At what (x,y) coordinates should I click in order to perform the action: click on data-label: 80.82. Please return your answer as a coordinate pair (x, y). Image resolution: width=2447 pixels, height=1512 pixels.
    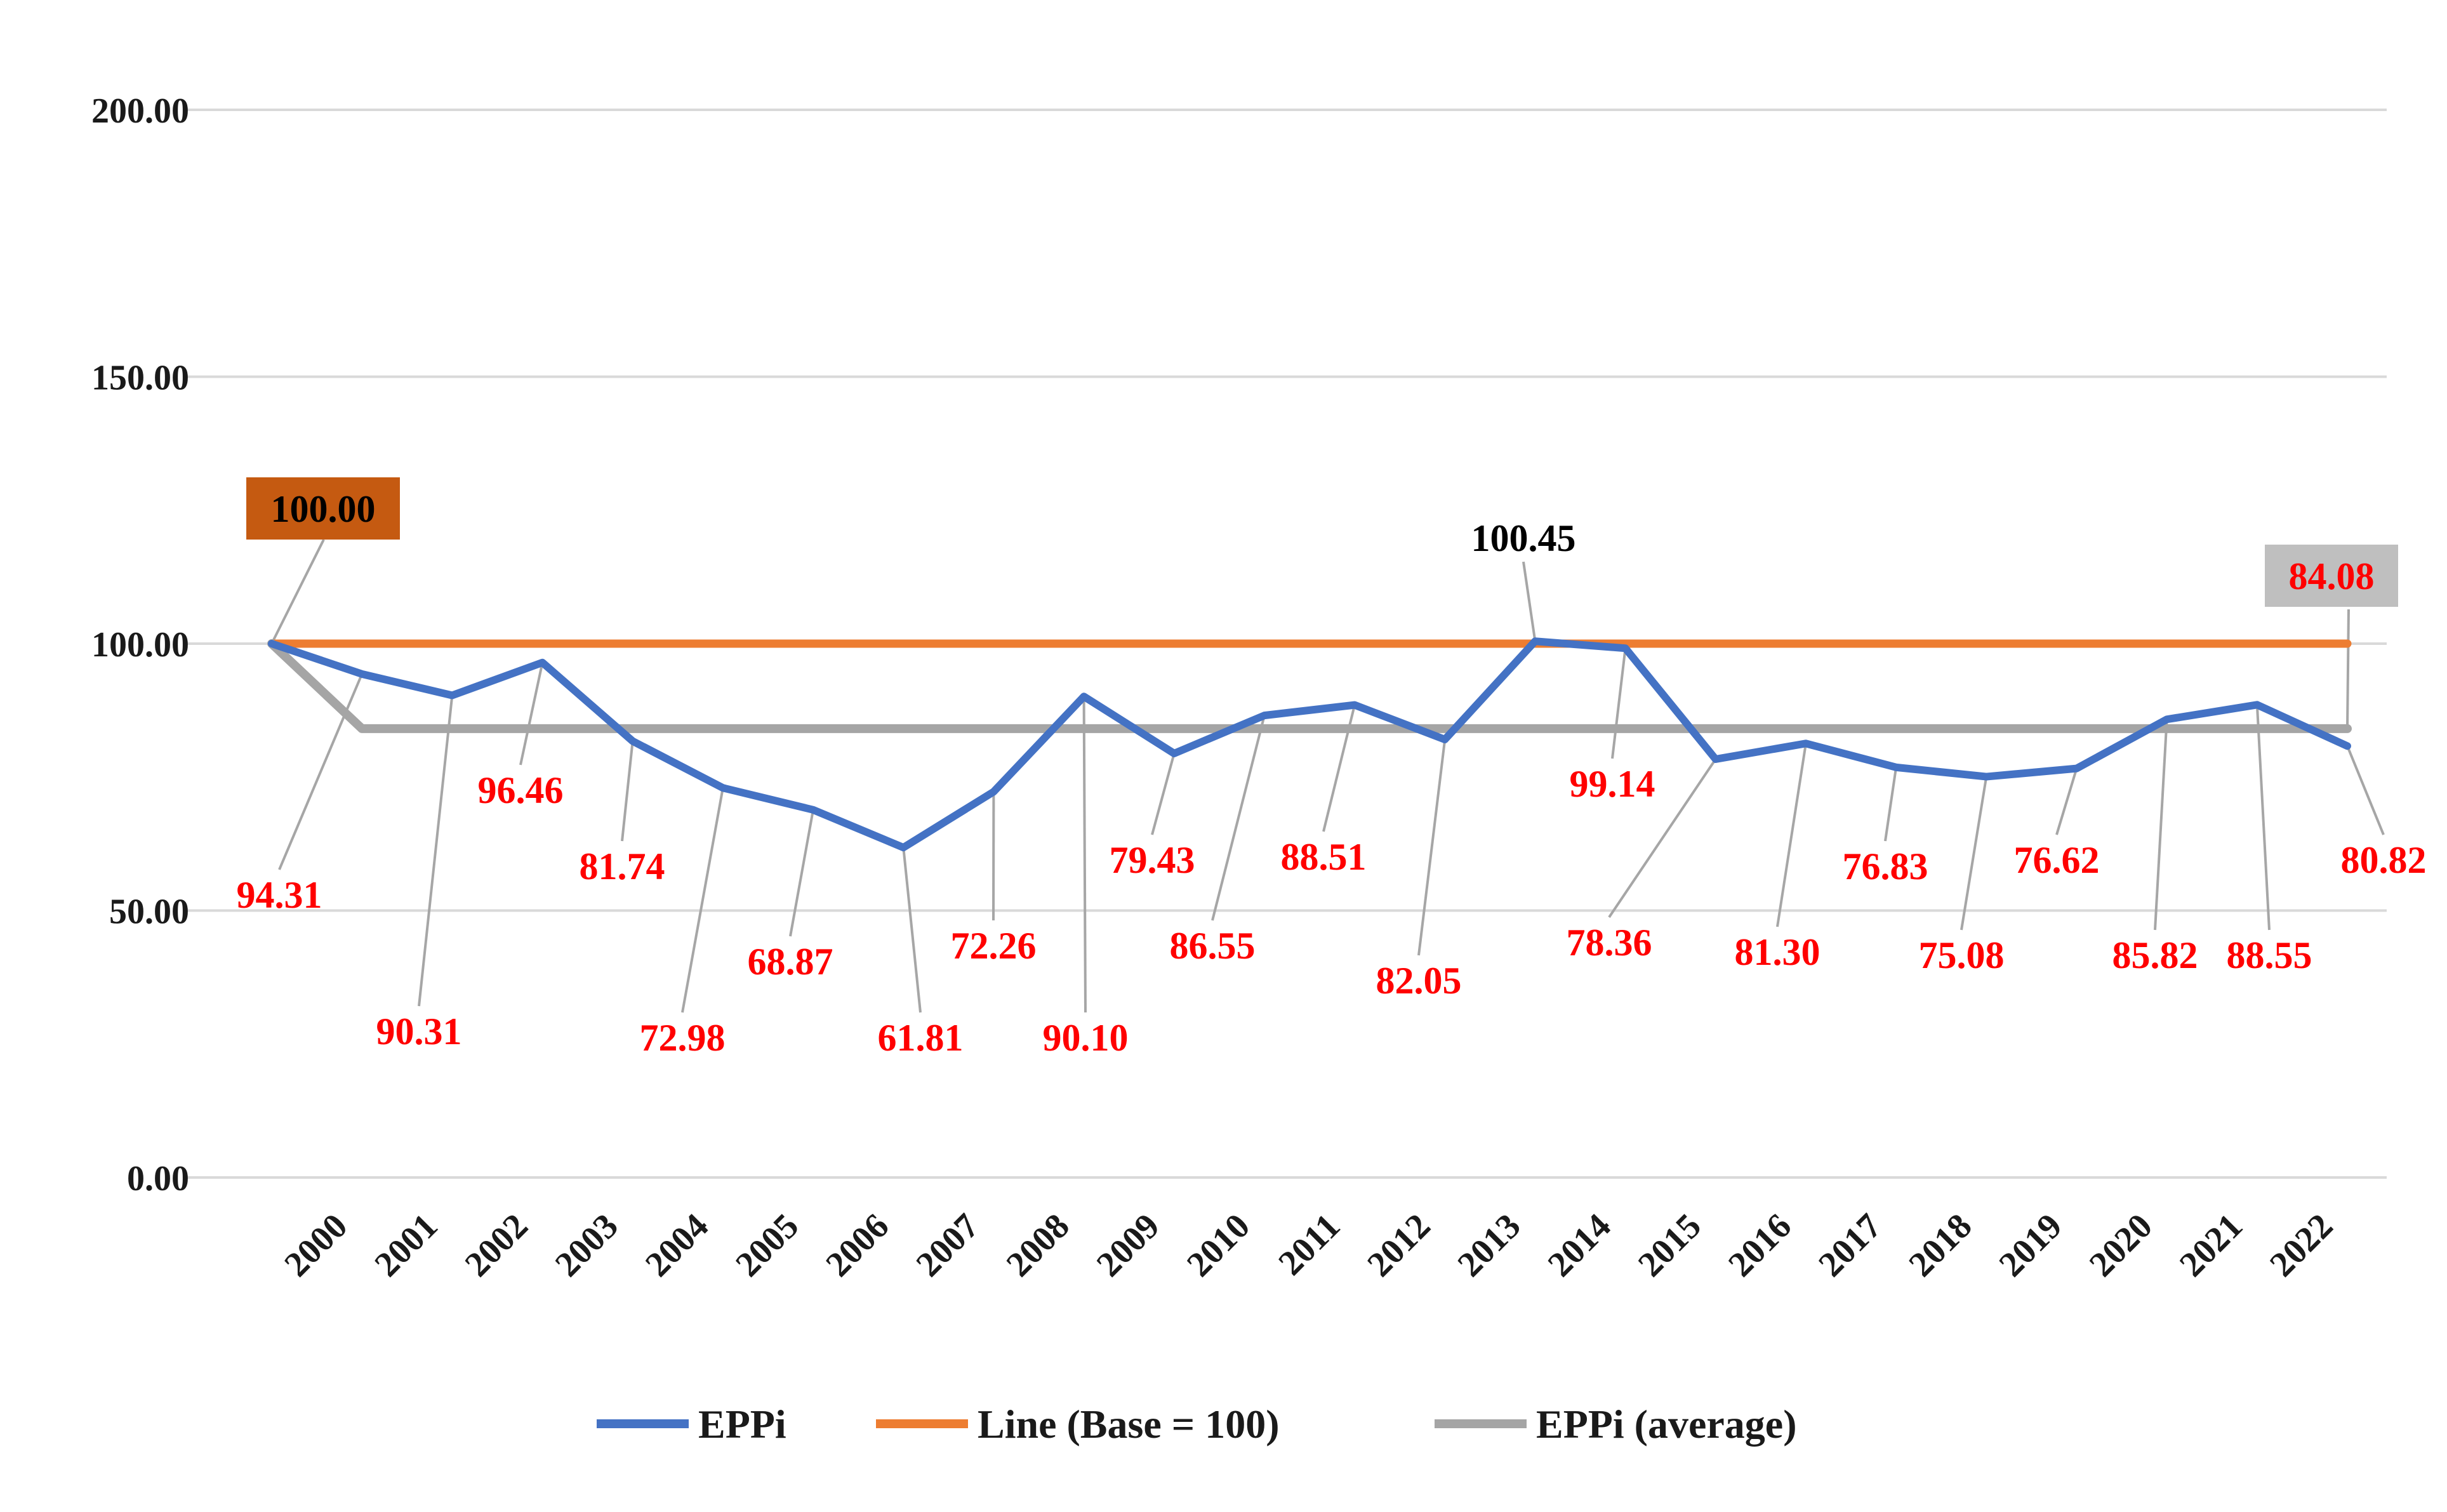
    Looking at the image, I should click on (2384, 860).